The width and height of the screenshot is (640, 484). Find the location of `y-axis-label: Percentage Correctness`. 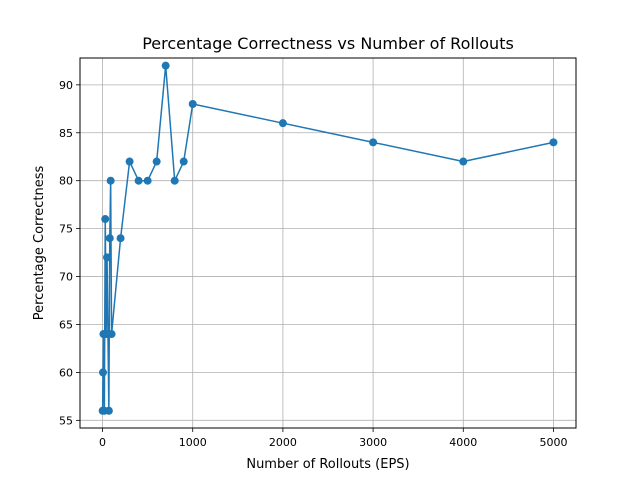

y-axis-label: Percentage Correctness is located at coordinates (39, 243).